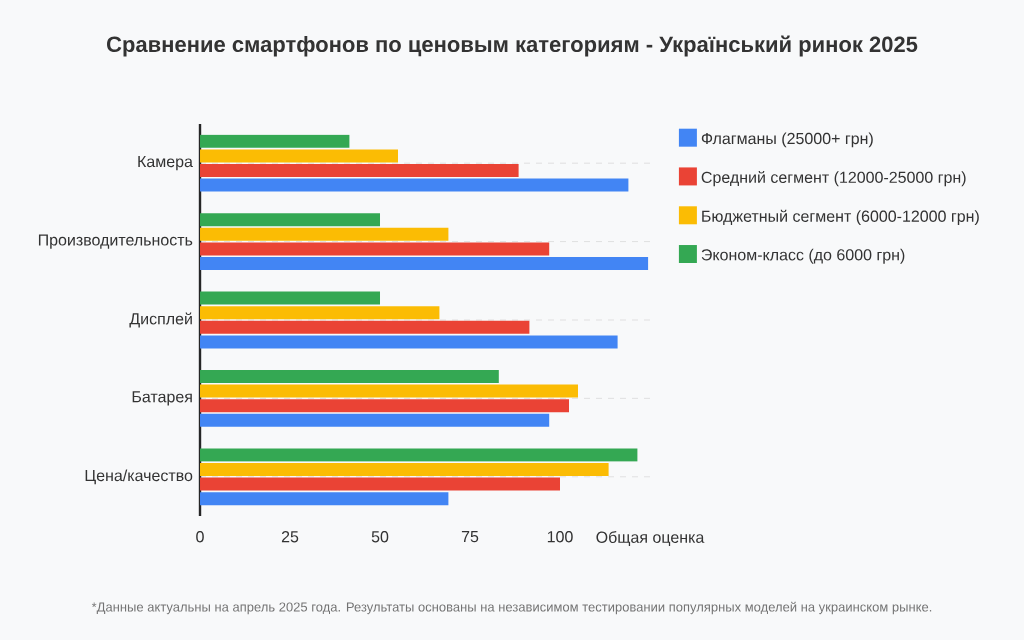  What do you see at coordinates (787, 140) in the screenshot?
I see `legend-label: Флагманы (25000+ грн)` at bounding box center [787, 140].